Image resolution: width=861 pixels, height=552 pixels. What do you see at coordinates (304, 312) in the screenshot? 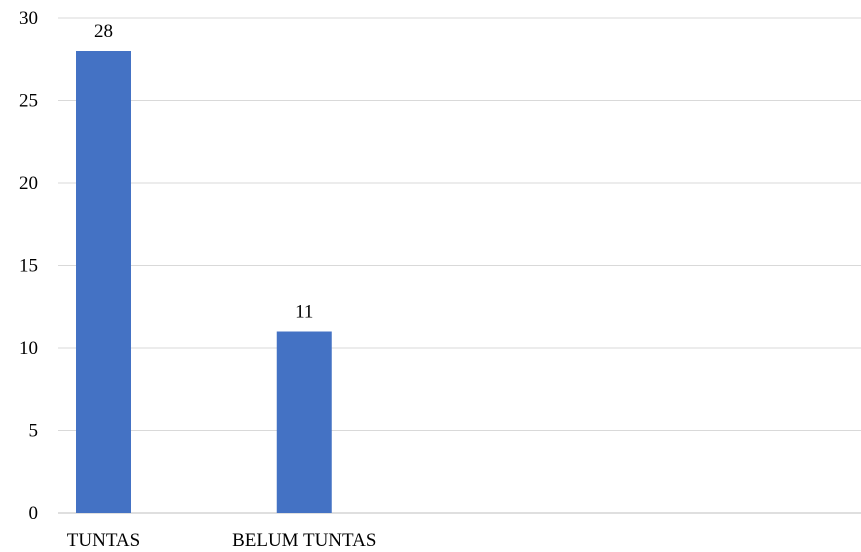
I see `data-label-11: 11` at bounding box center [304, 312].